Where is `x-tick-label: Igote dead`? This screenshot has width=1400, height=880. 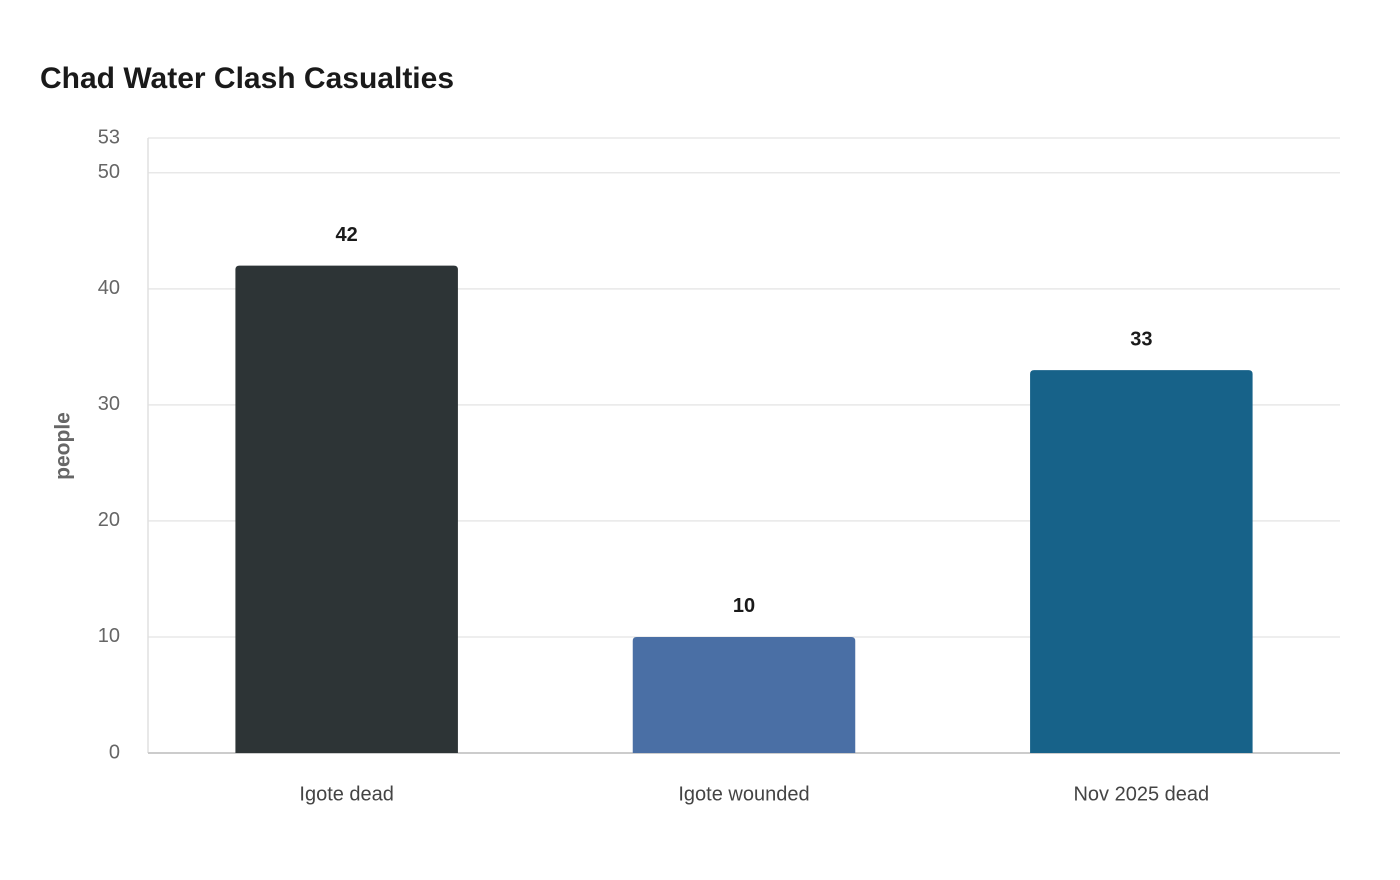 x-tick-label: Igote dead is located at coordinates (346, 794).